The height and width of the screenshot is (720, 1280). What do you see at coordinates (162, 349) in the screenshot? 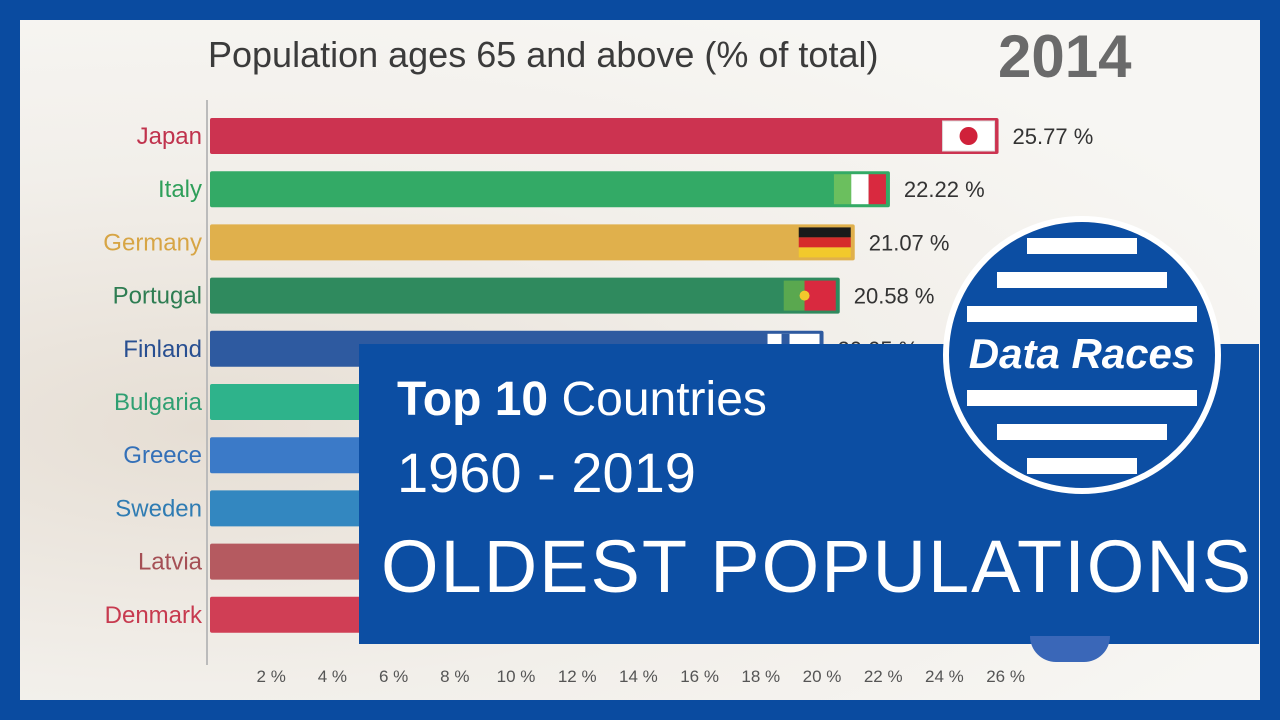
I see `category-label-finland: Finland` at bounding box center [162, 349].